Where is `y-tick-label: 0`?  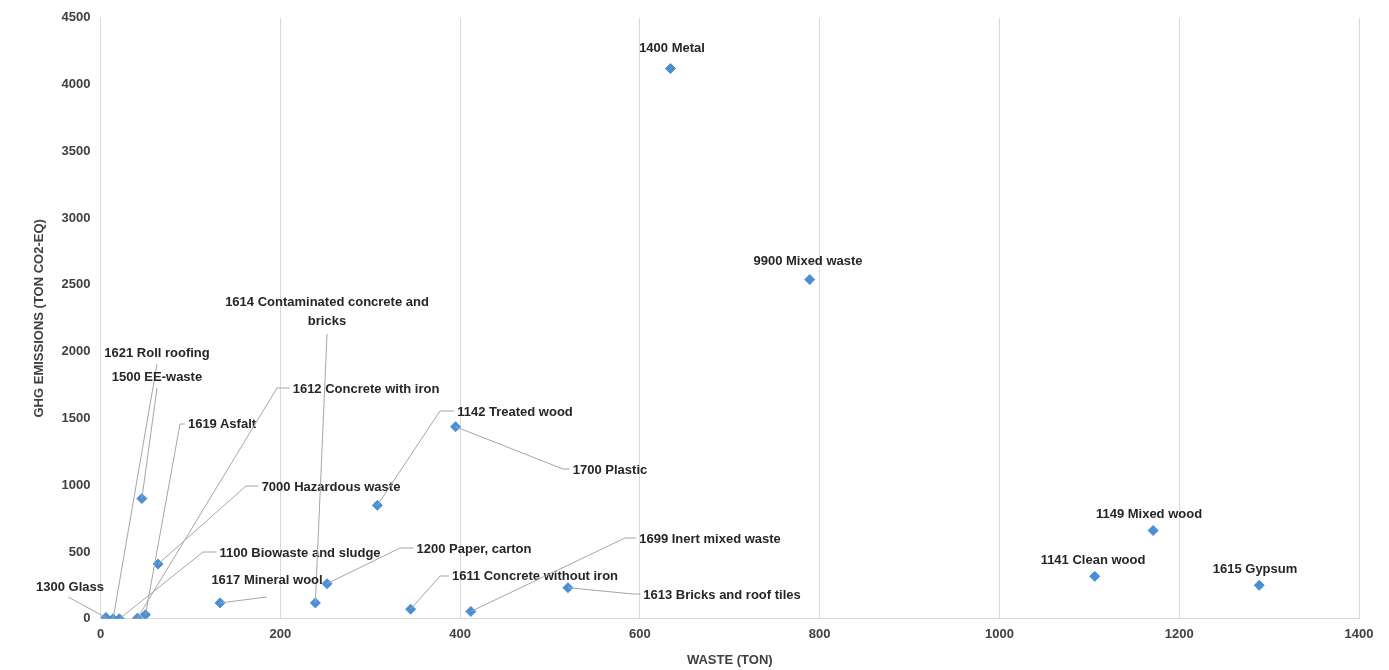 y-tick-label: 0 is located at coordinates (87, 618).